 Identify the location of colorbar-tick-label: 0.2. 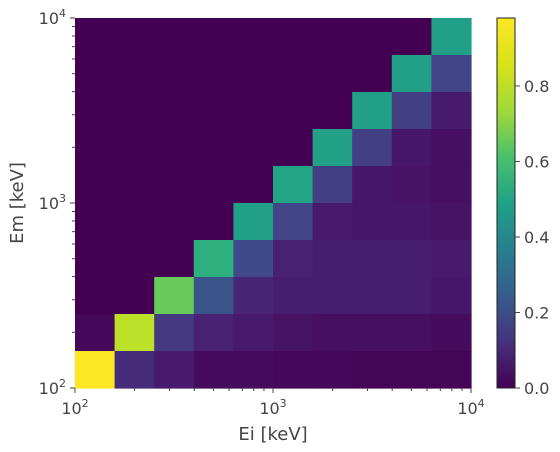
(536, 312).